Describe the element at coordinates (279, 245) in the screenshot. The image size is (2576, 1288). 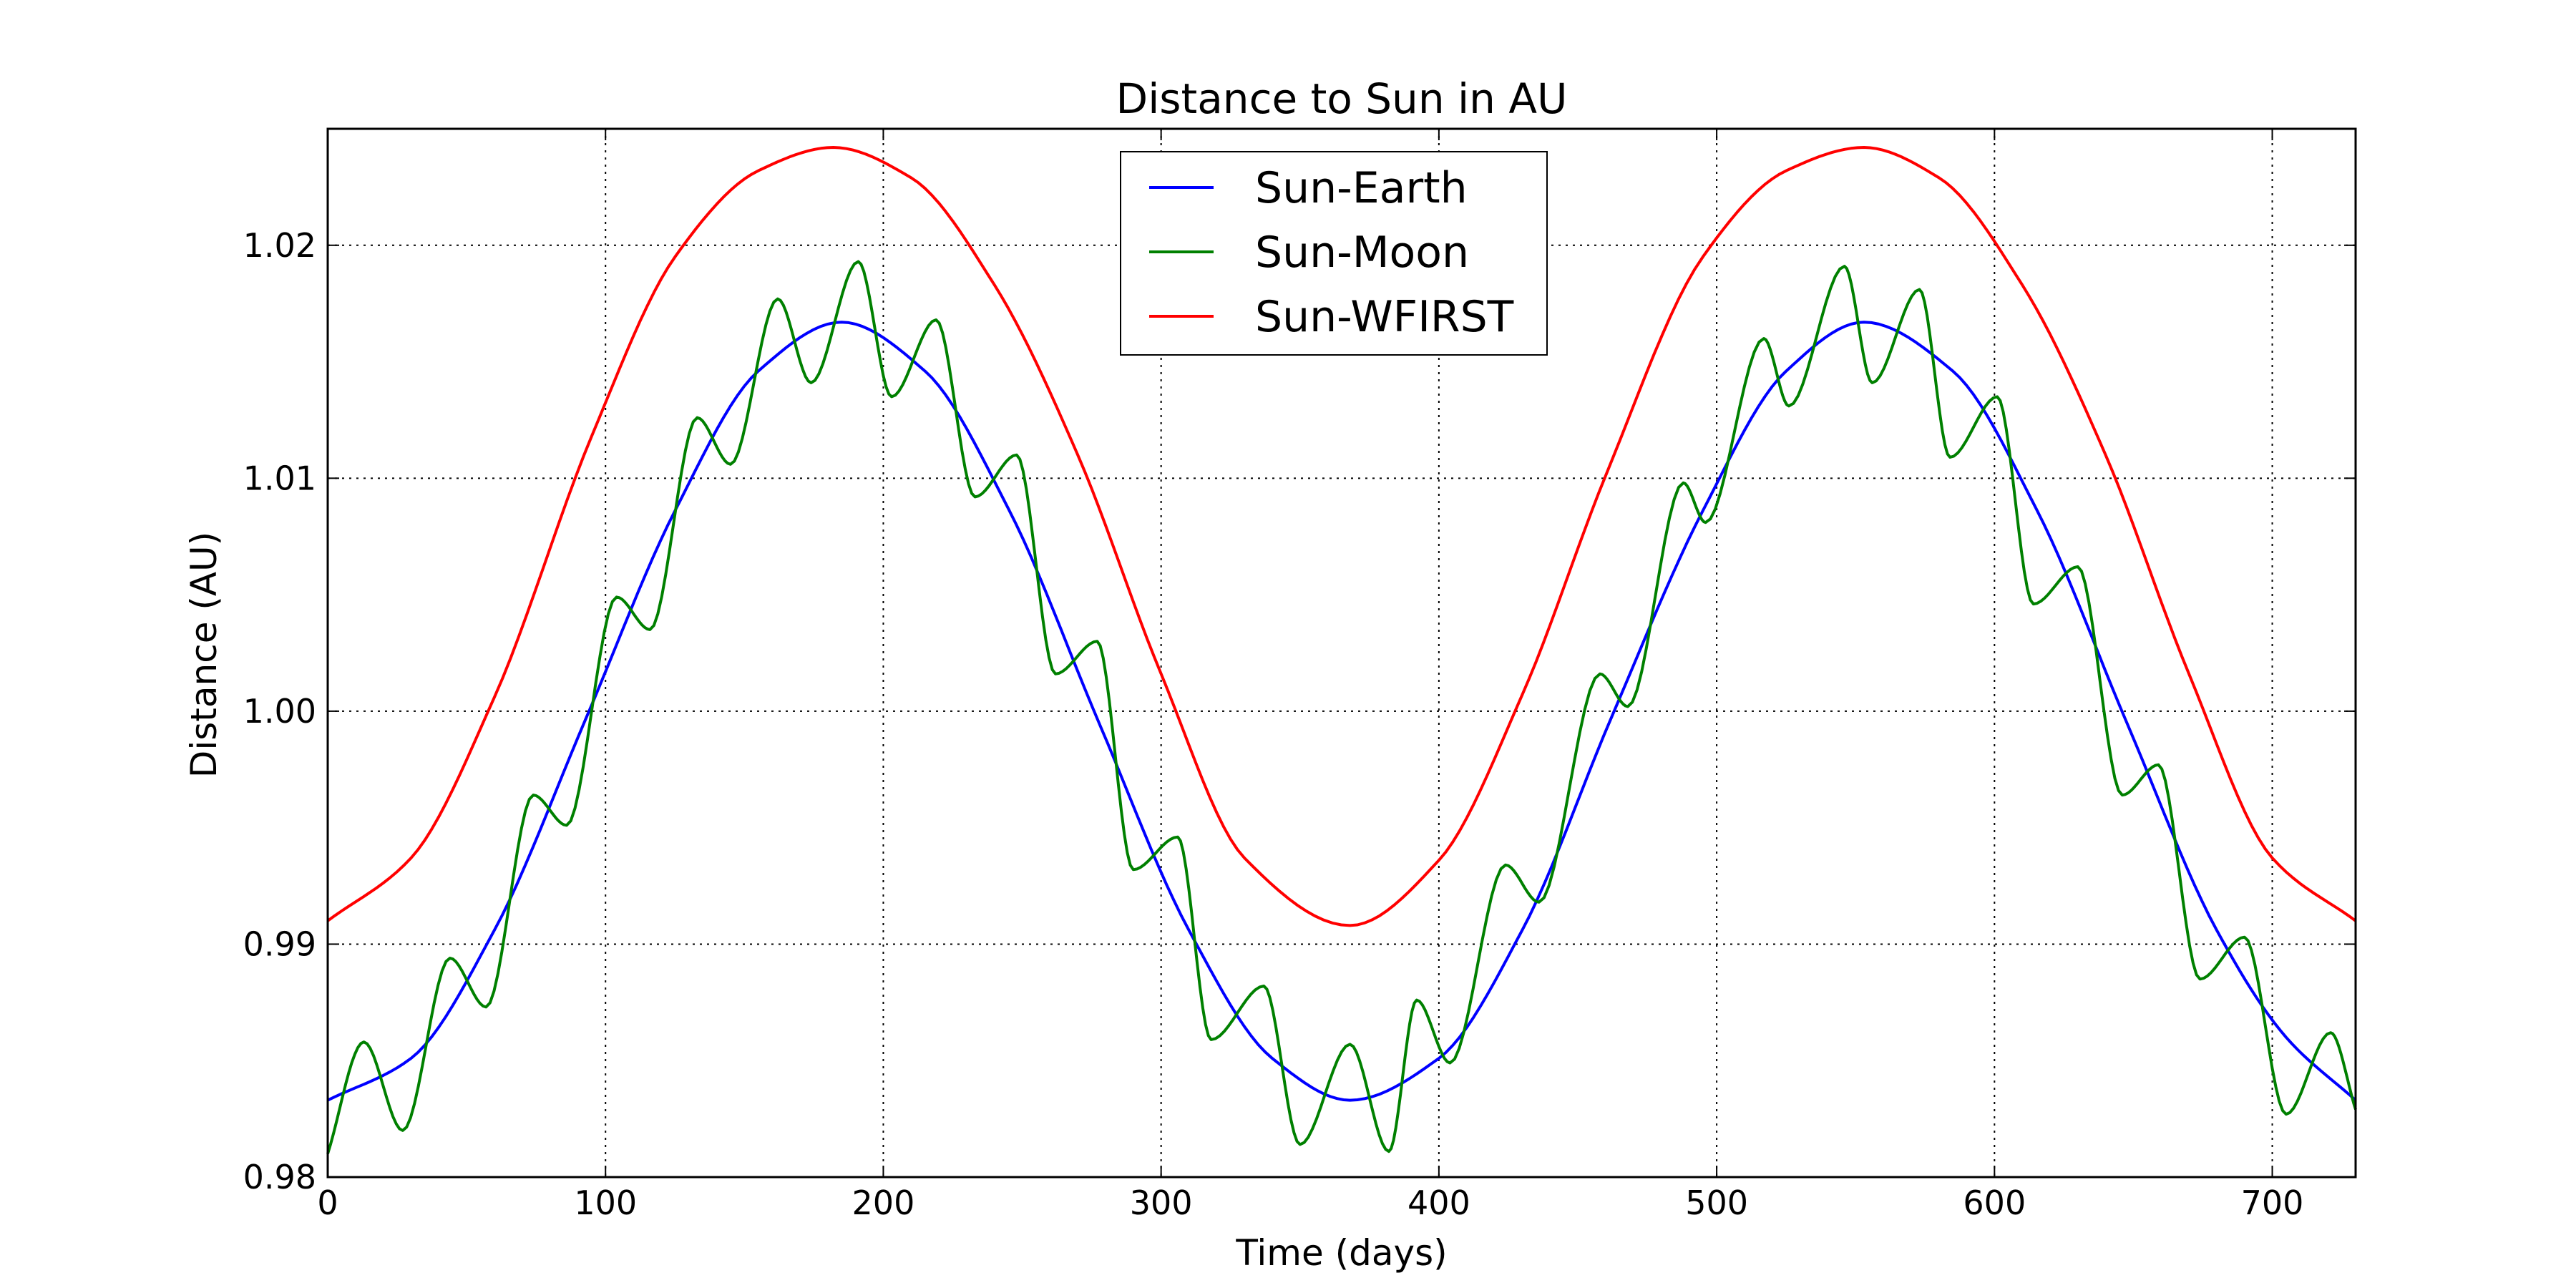
I see `y-tick-label: 1.02` at that location.